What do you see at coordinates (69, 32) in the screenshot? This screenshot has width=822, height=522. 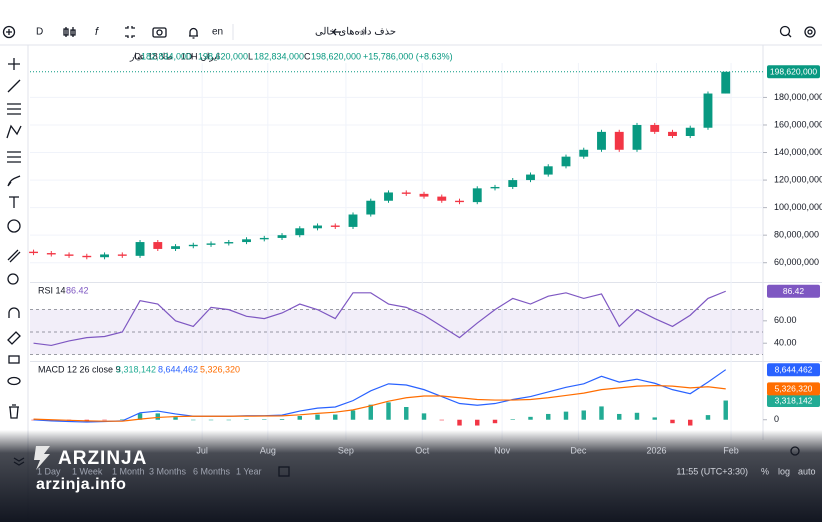 I see `chart-type-icon` at bounding box center [69, 32].